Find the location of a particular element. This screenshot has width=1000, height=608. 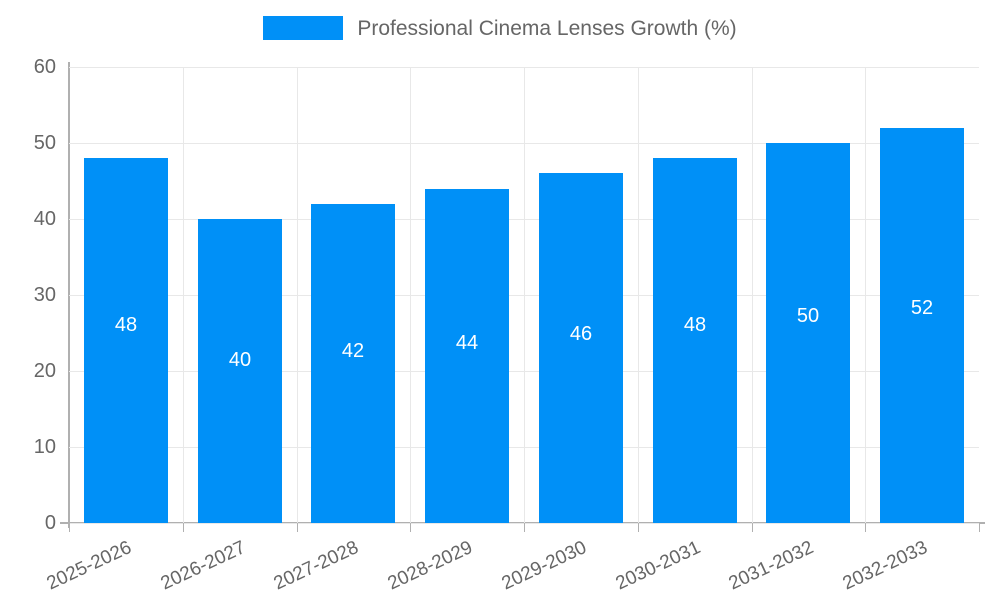

bar: 44 is located at coordinates (467, 356).